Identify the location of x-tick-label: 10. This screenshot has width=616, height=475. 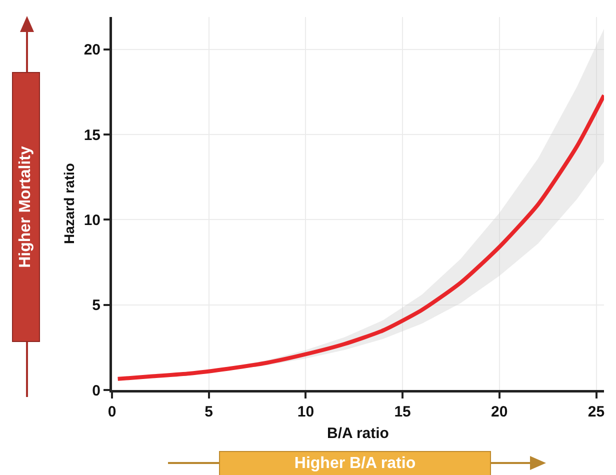
(305, 412).